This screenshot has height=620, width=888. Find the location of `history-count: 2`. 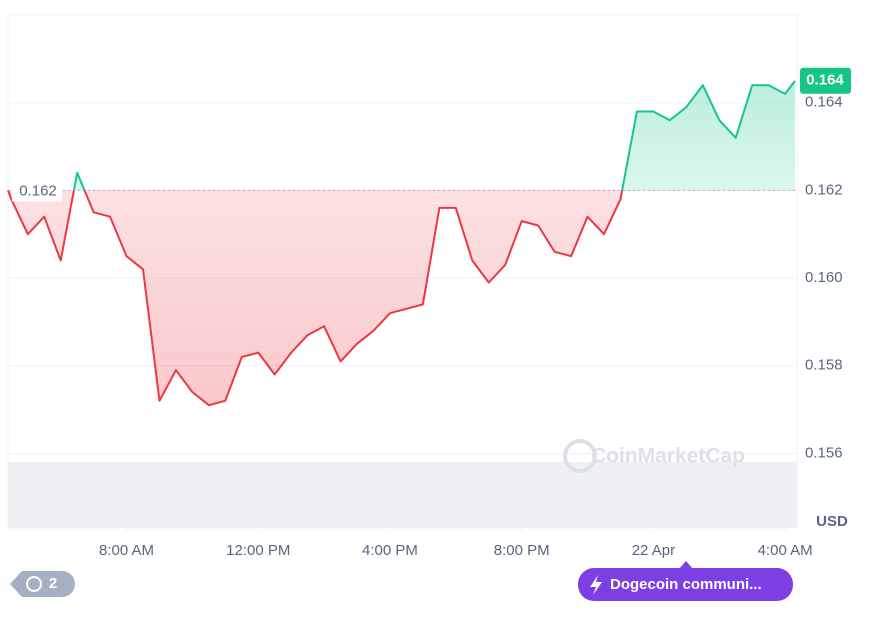

history-count: 2 is located at coordinates (53, 583).